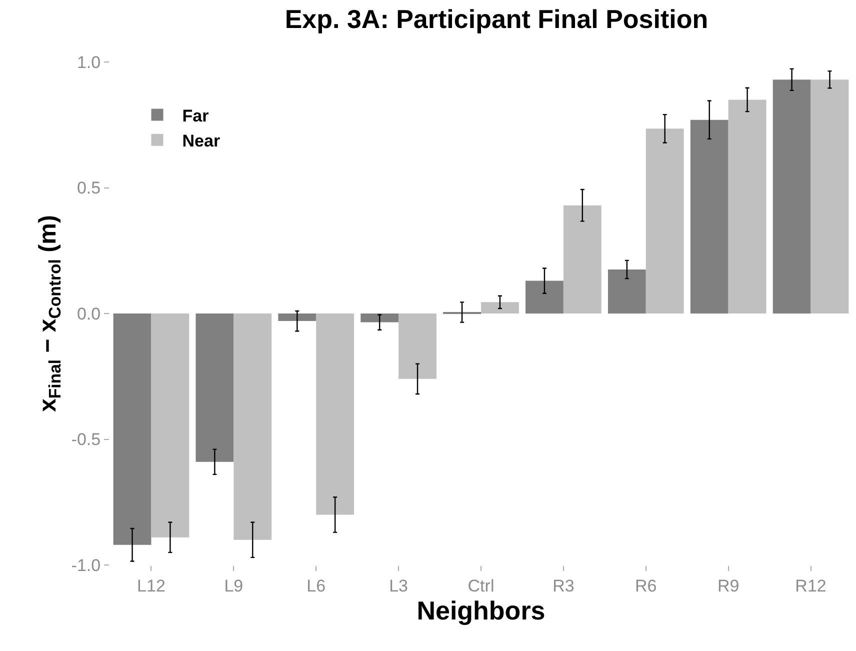 The height and width of the screenshot is (651, 856). Describe the element at coordinates (234, 586) in the screenshot. I see `x-tick-label: L9` at that location.